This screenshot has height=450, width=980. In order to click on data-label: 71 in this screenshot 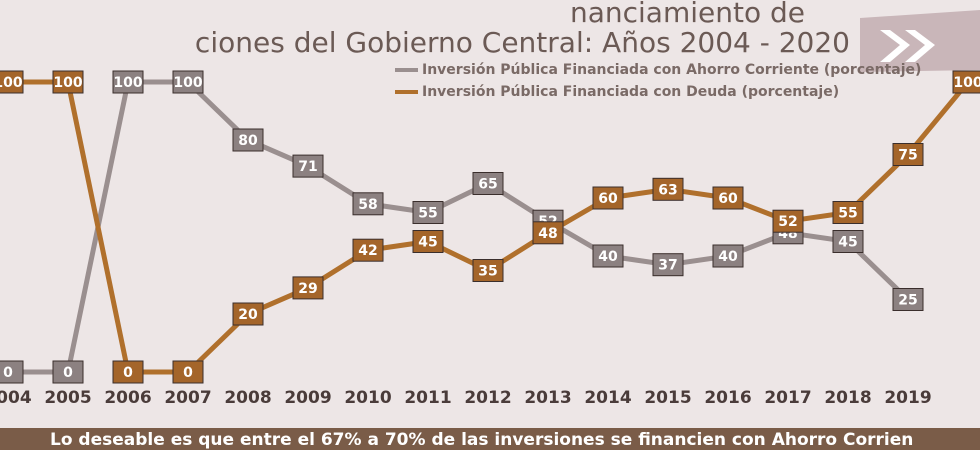, I will do `click(307, 167)`.